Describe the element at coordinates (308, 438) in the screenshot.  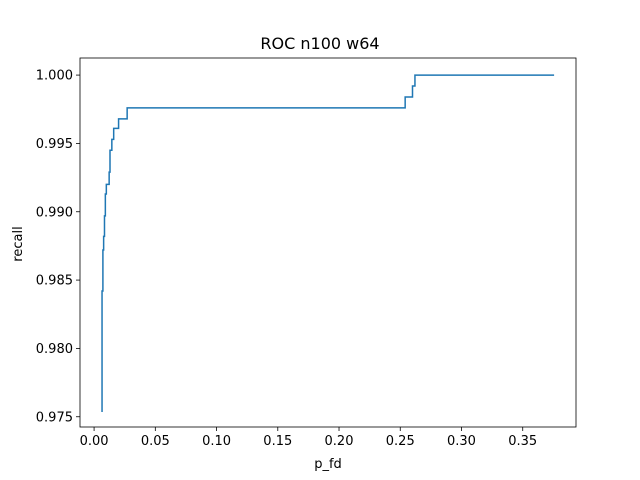
I see `x-axis-ticks: 0.00 0.05 0.10 0.15 0.20 0.25 0.30 0.35` at that location.